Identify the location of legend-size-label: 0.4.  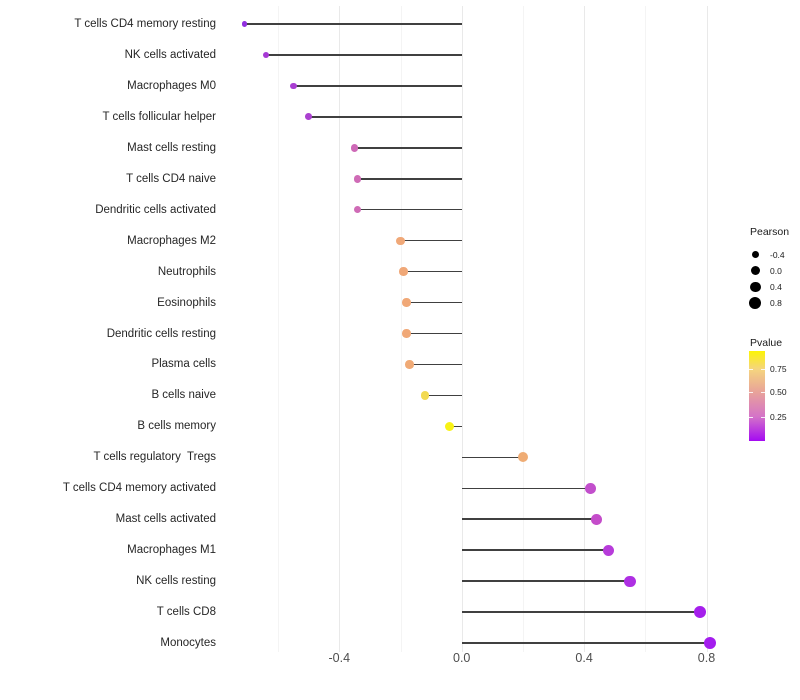
(776, 287).